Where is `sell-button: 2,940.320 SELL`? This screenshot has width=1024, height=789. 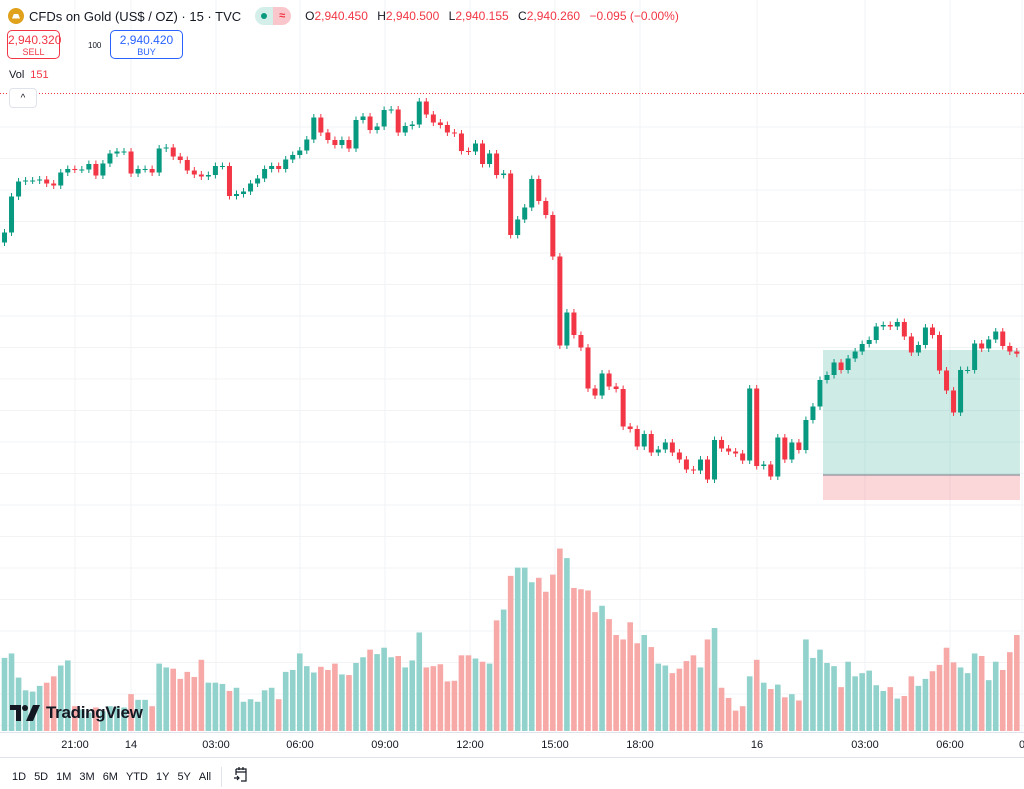 sell-button: 2,940.320 SELL is located at coordinates (34, 44).